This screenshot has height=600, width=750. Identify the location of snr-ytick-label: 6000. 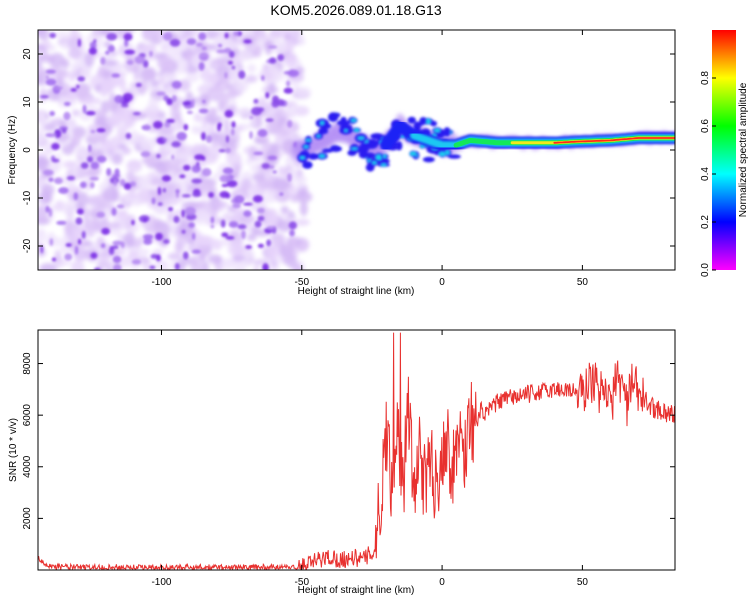
(27, 415).